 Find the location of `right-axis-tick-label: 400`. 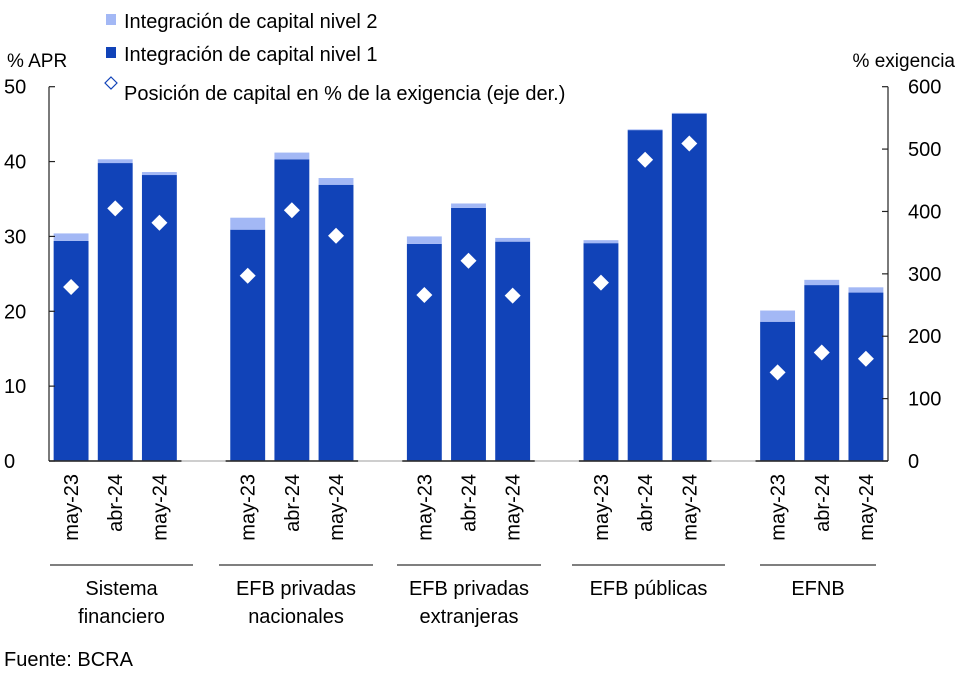

right-axis-tick-label: 400 is located at coordinates (924, 213).